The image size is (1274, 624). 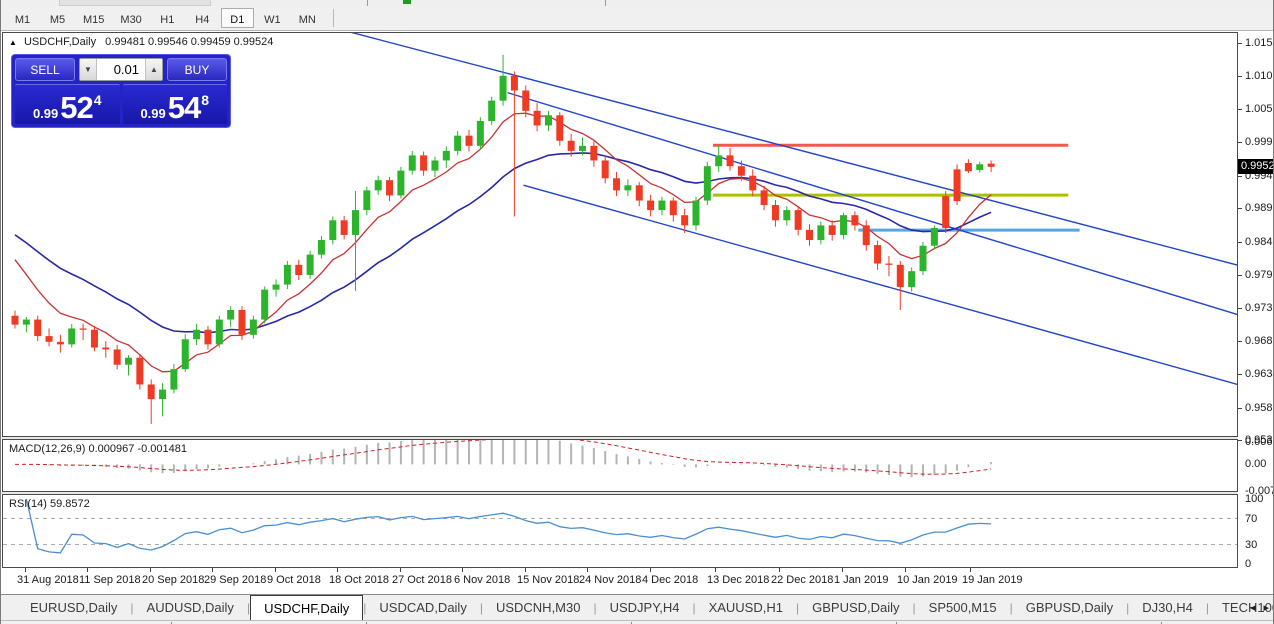 What do you see at coordinates (237, 18) in the screenshot?
I see `tf-button-d1: D1` at bounding box center [237, 18].